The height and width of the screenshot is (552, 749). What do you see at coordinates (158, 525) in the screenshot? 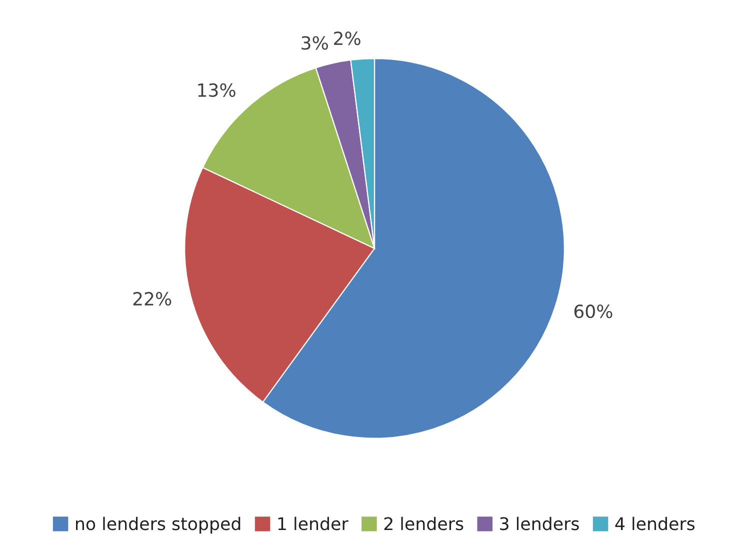
I see `legend-label: no lenders stopped` at bounding box center [158, 525].